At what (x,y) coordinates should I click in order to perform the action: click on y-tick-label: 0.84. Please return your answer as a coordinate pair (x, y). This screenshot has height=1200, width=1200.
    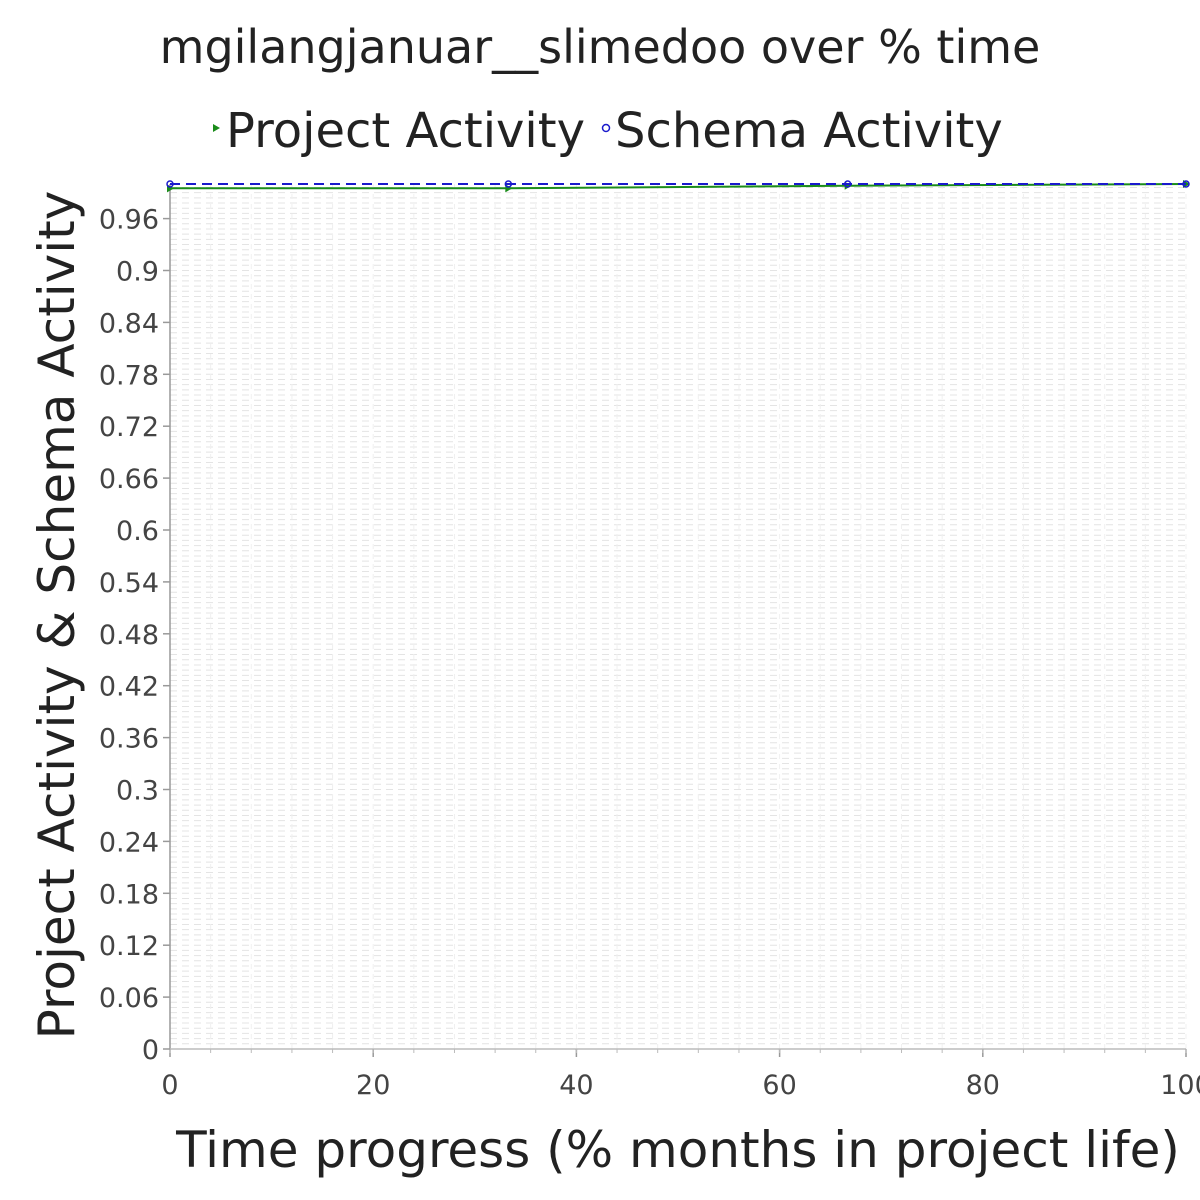
    Looking at the image, I should click on (129, 323).